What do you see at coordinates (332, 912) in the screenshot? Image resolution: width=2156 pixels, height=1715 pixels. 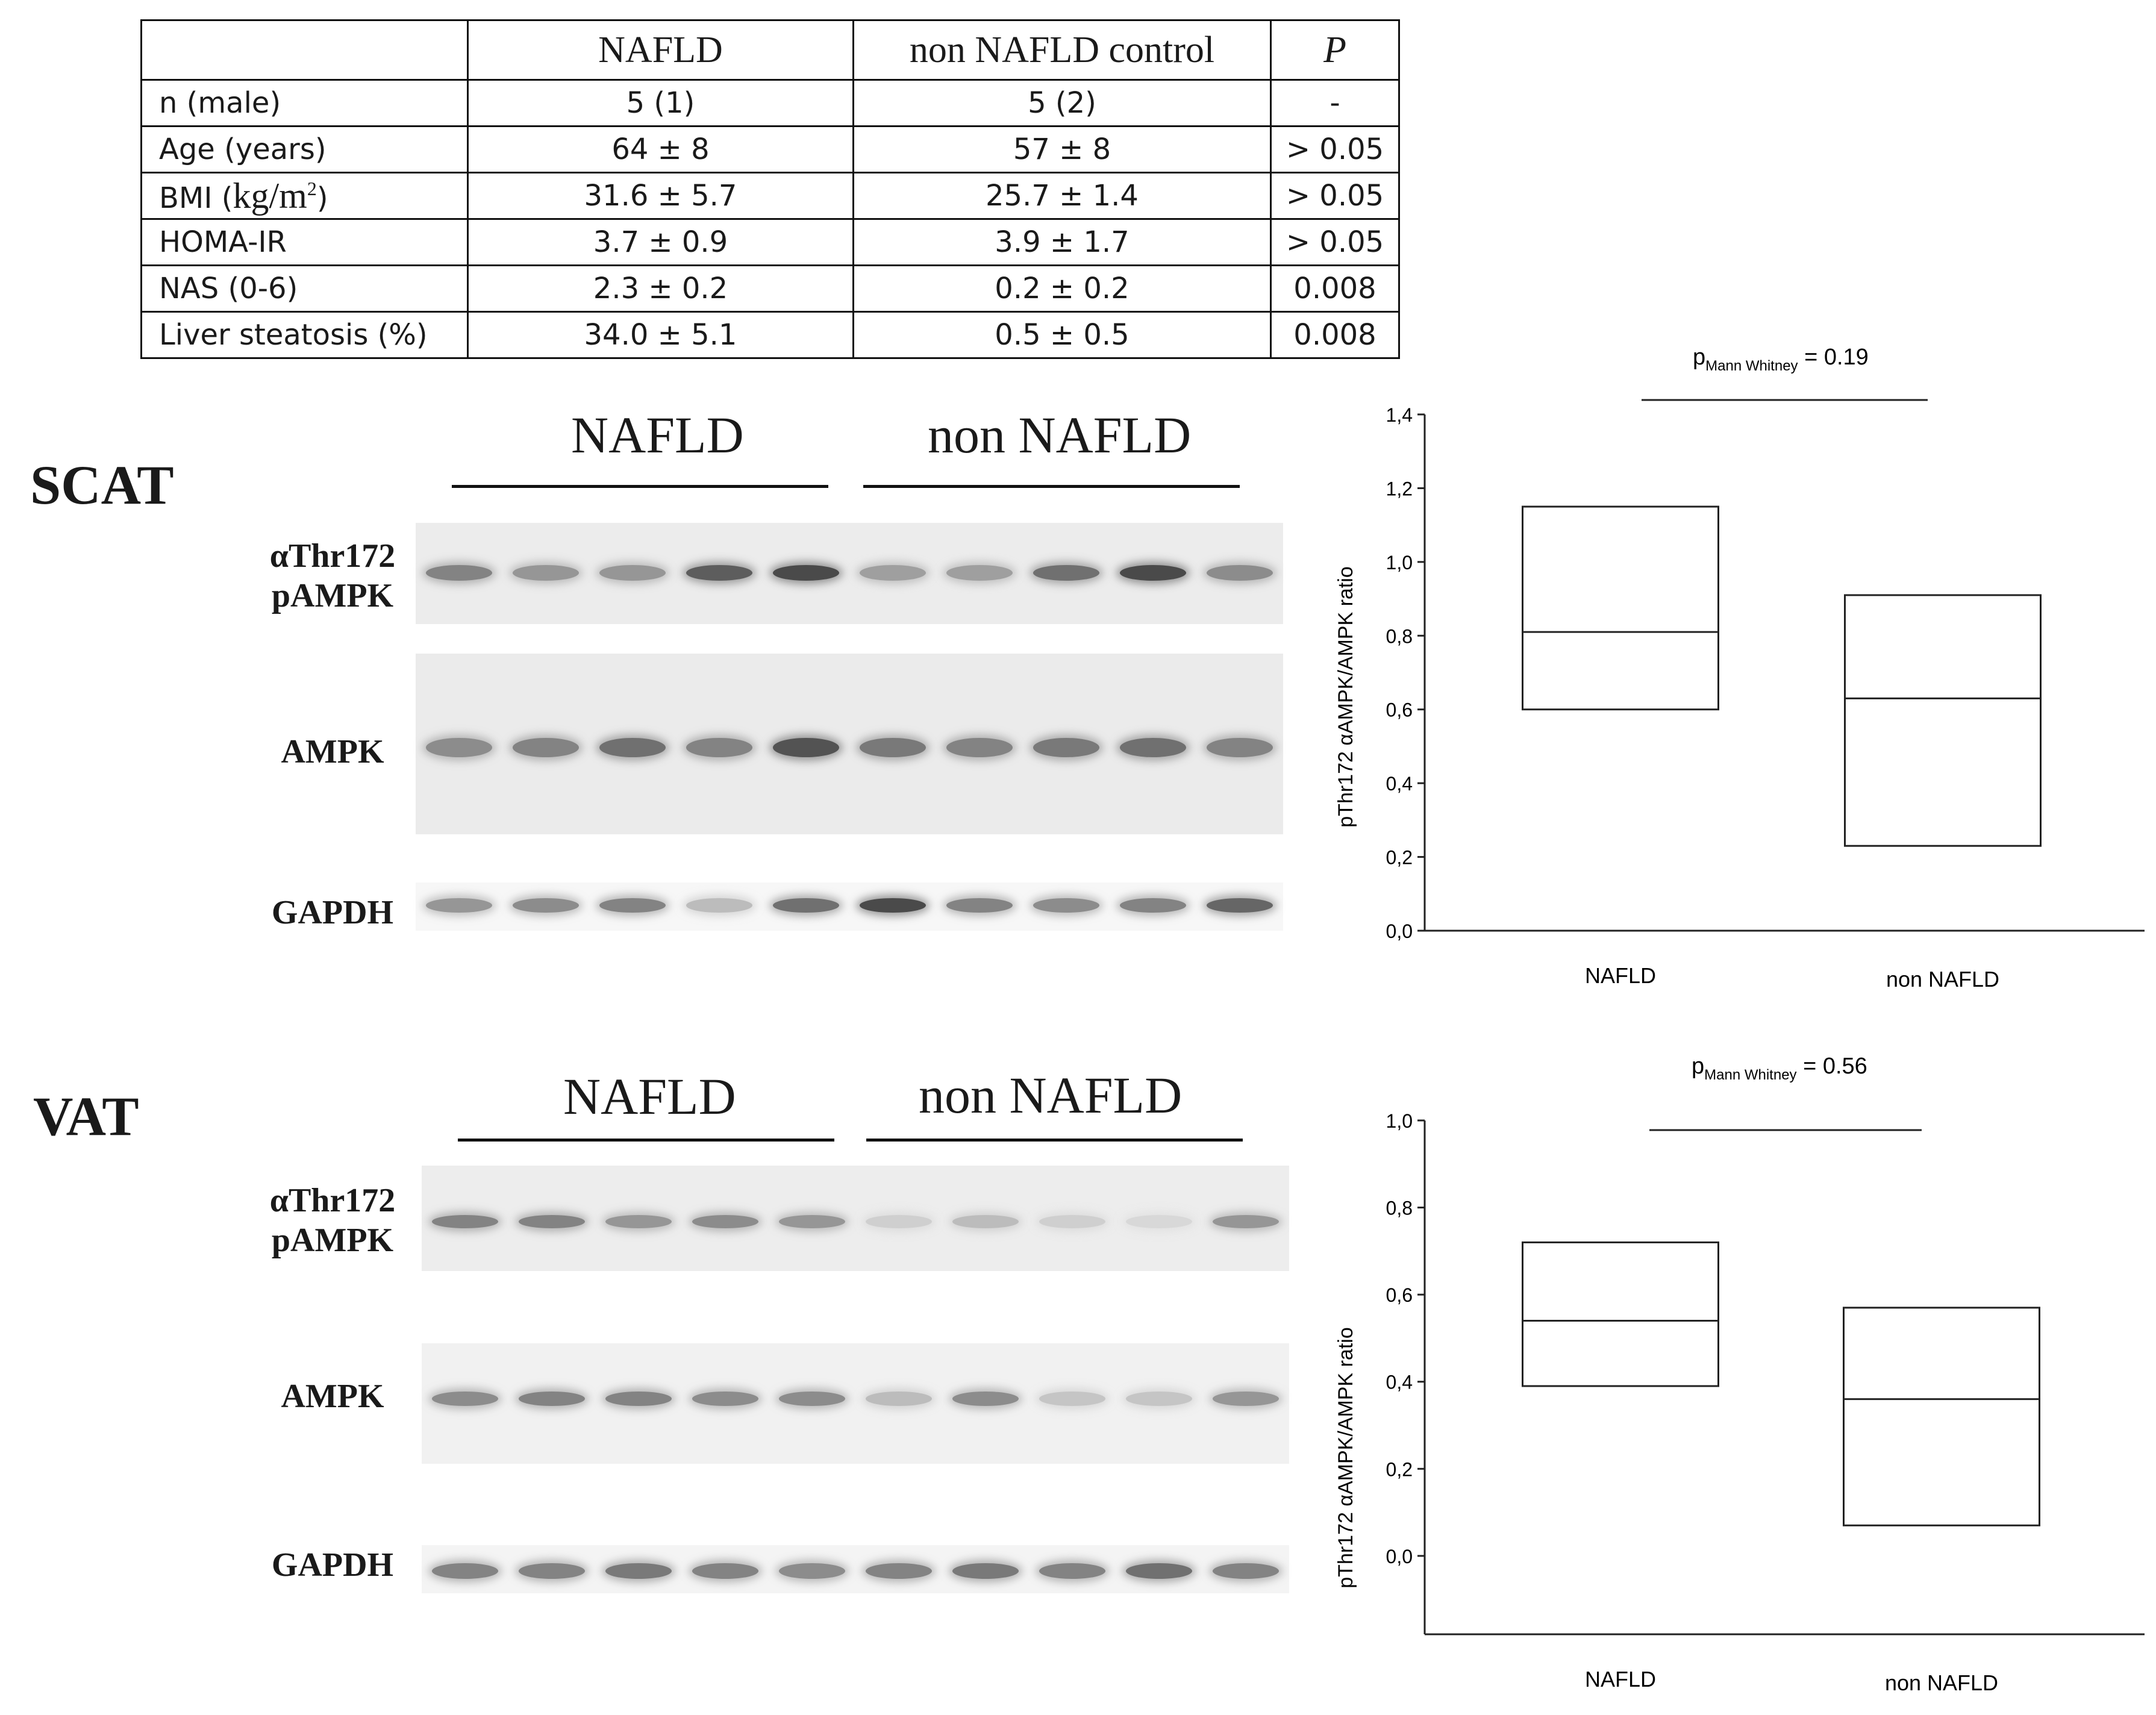 I see `scat-row-label-gapdh: GAPDH` at bounding box center [332, 912].